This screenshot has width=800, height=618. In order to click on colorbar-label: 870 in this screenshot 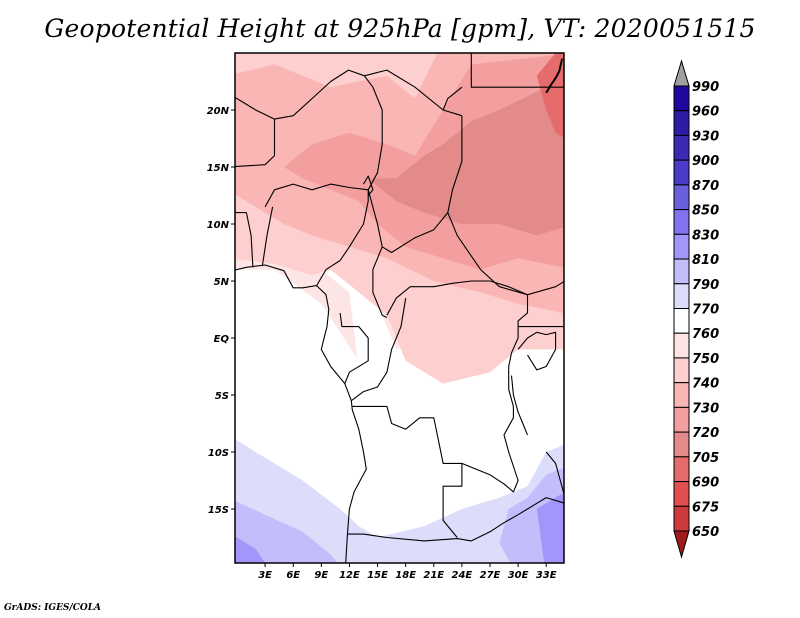, I will do `click(705, 186)`.